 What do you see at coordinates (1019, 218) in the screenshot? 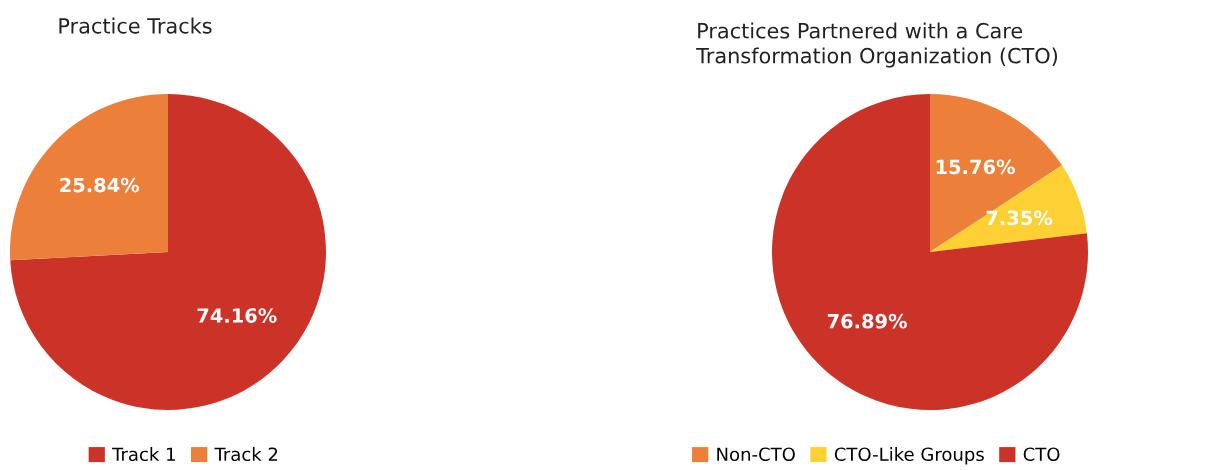
I see `data-label: 7.35%` at bounding box center [1019, 218].